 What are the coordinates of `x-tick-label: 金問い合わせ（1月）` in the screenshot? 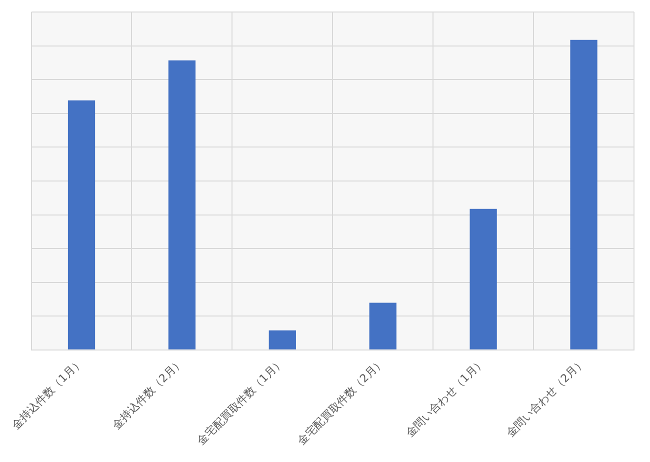 It's located at (445, 398).